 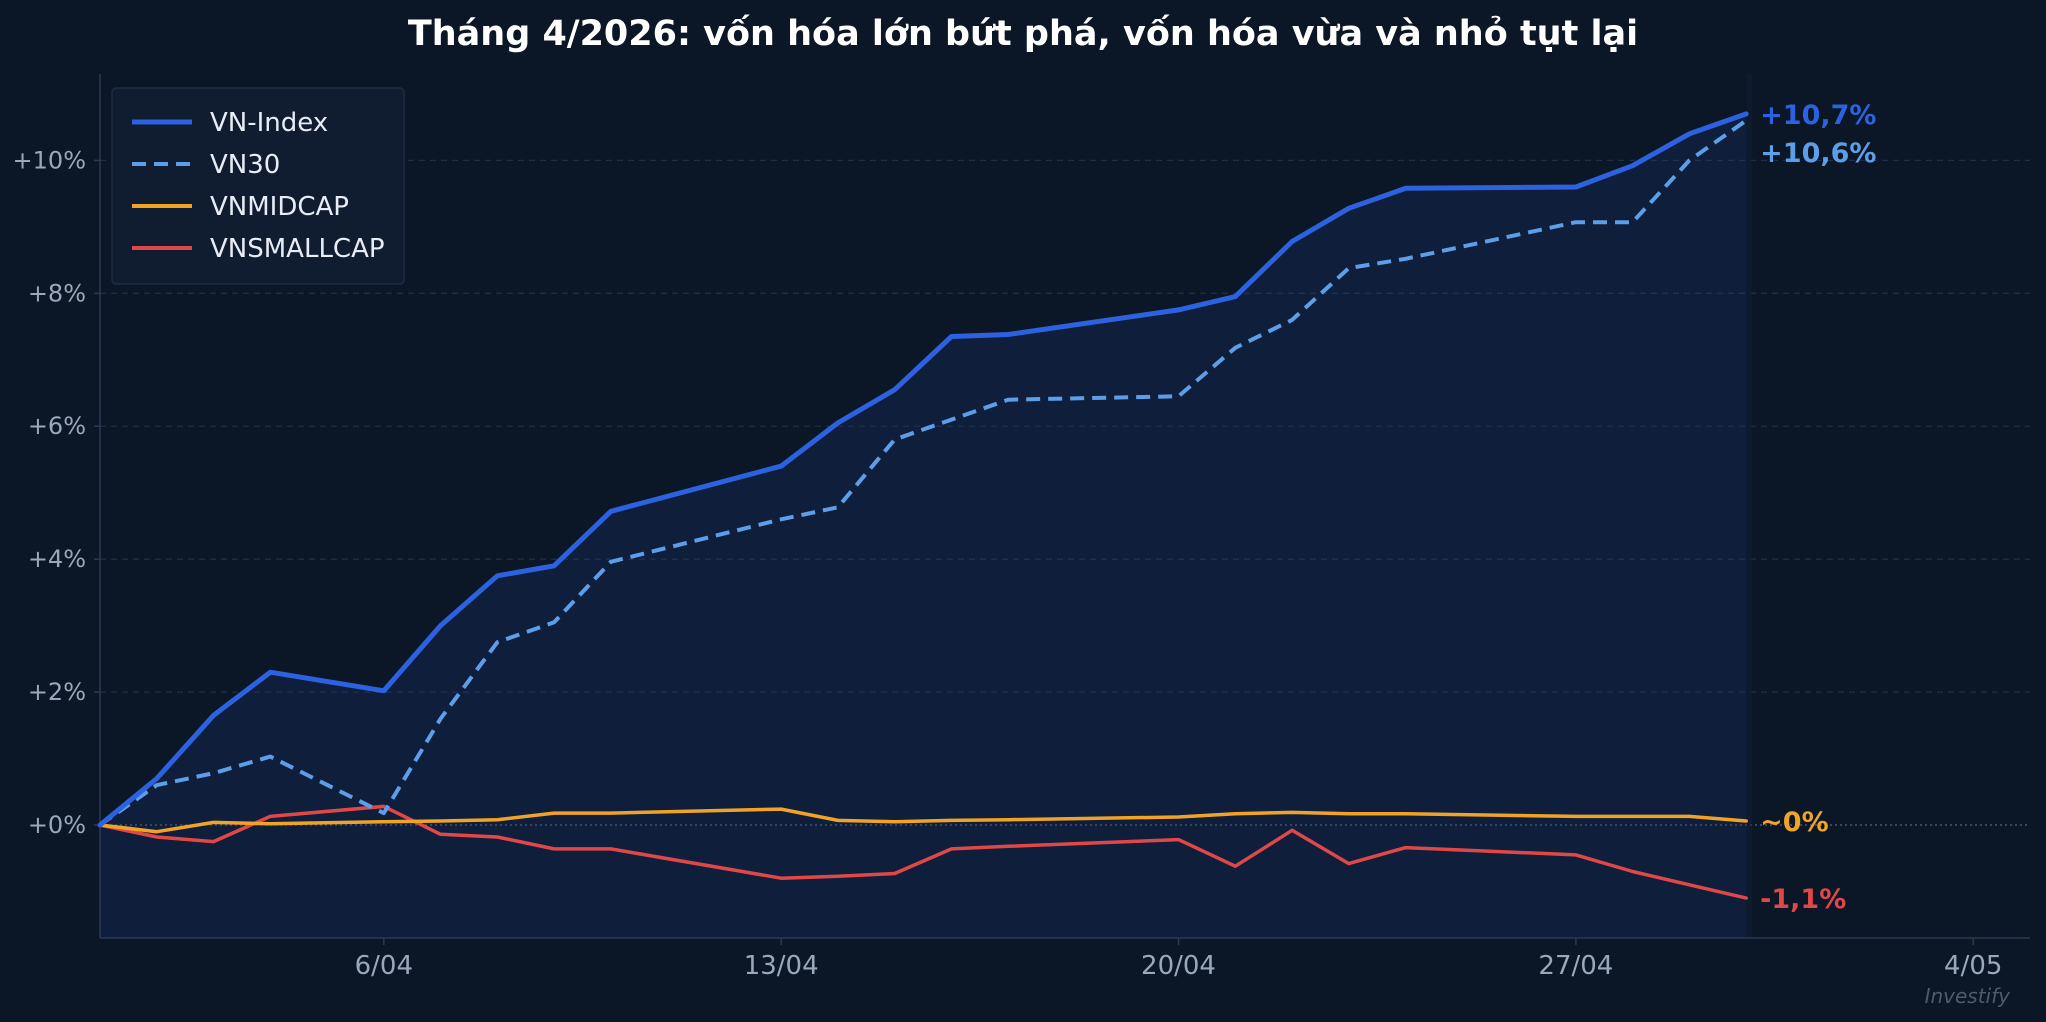 What do you see at coordinates (57, 426) in the screenshot?
I see `y-tick-label: +6%` at bounding box center [57, 426].